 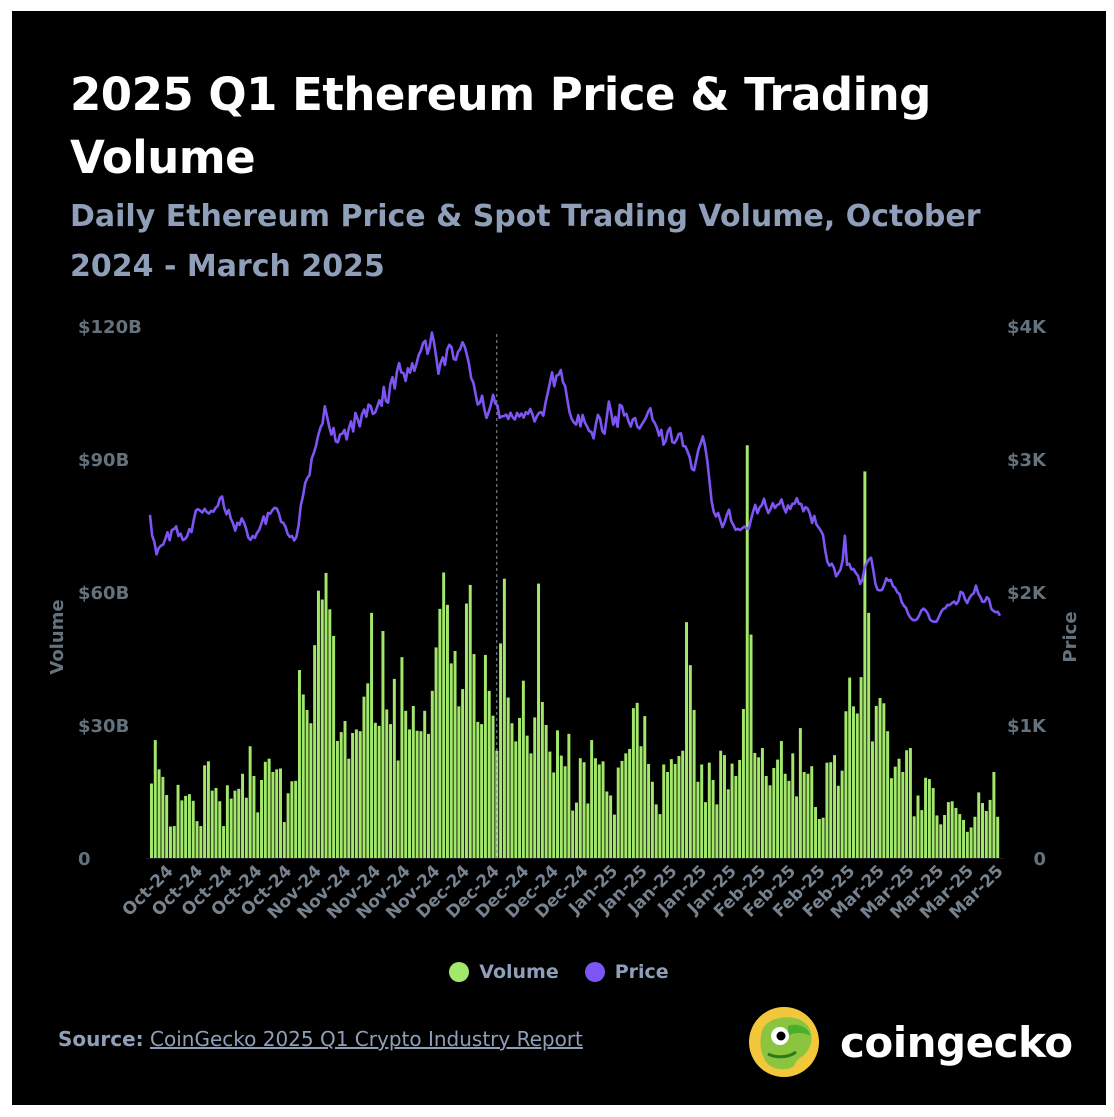 What do you see at coordinates (366, 1039) in the screenshot?
I see `source-link: CoinGecko 2025 Q1 Crypto Industry Report` at bounding box center [366, 1039].